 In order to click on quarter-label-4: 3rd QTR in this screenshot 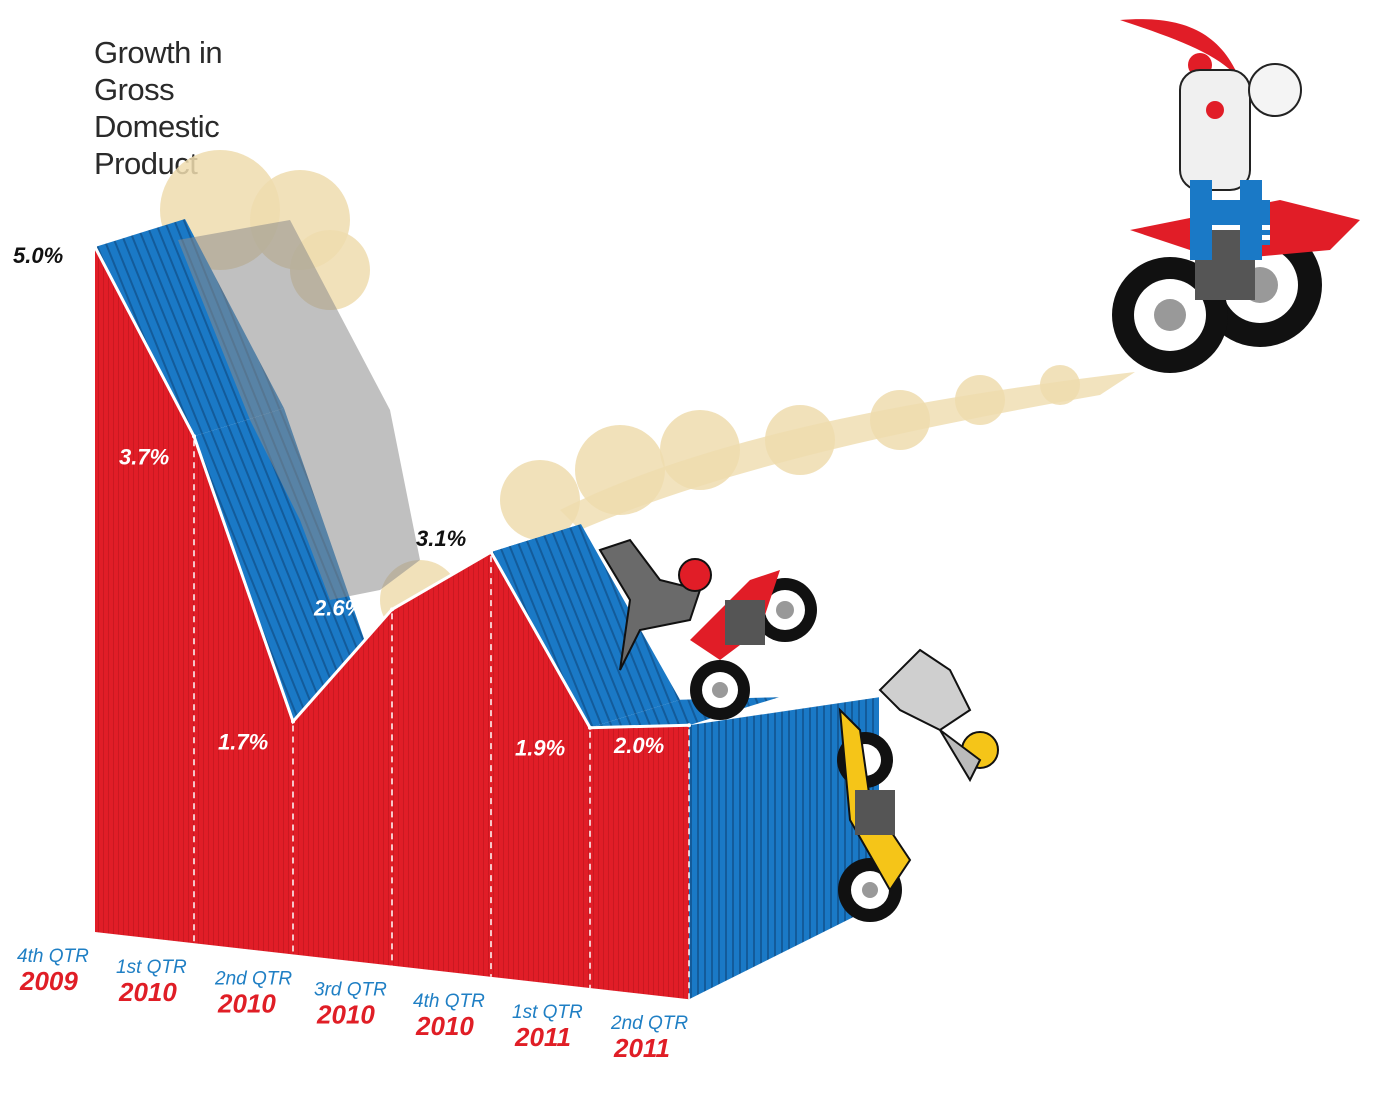, I will do `click(350, 990)`.